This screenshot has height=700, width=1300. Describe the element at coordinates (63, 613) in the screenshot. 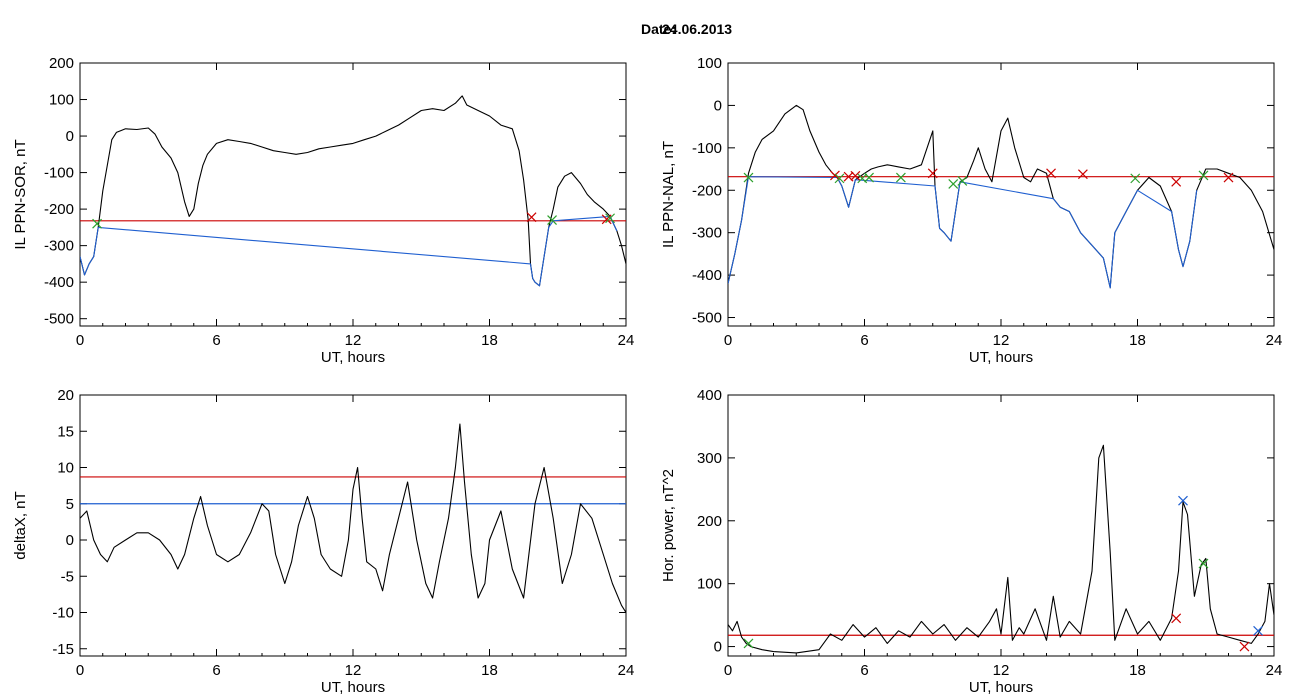

I see `y-tick-label: -10` at that location.